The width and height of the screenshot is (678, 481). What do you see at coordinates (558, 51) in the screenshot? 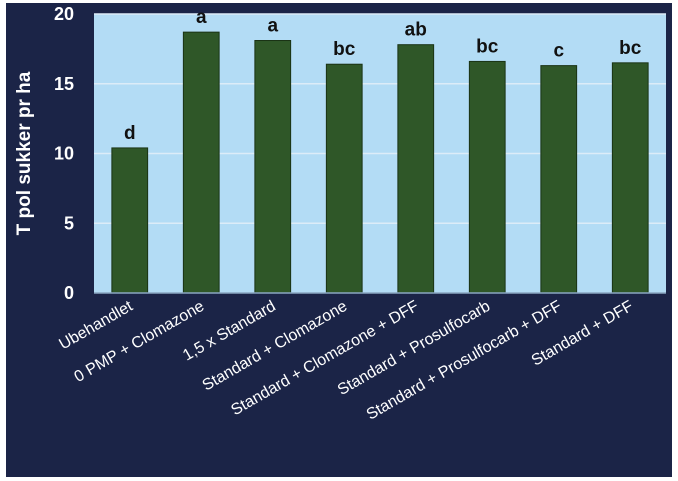
I see `significance-letter: c` at bounding box center [558, 51].